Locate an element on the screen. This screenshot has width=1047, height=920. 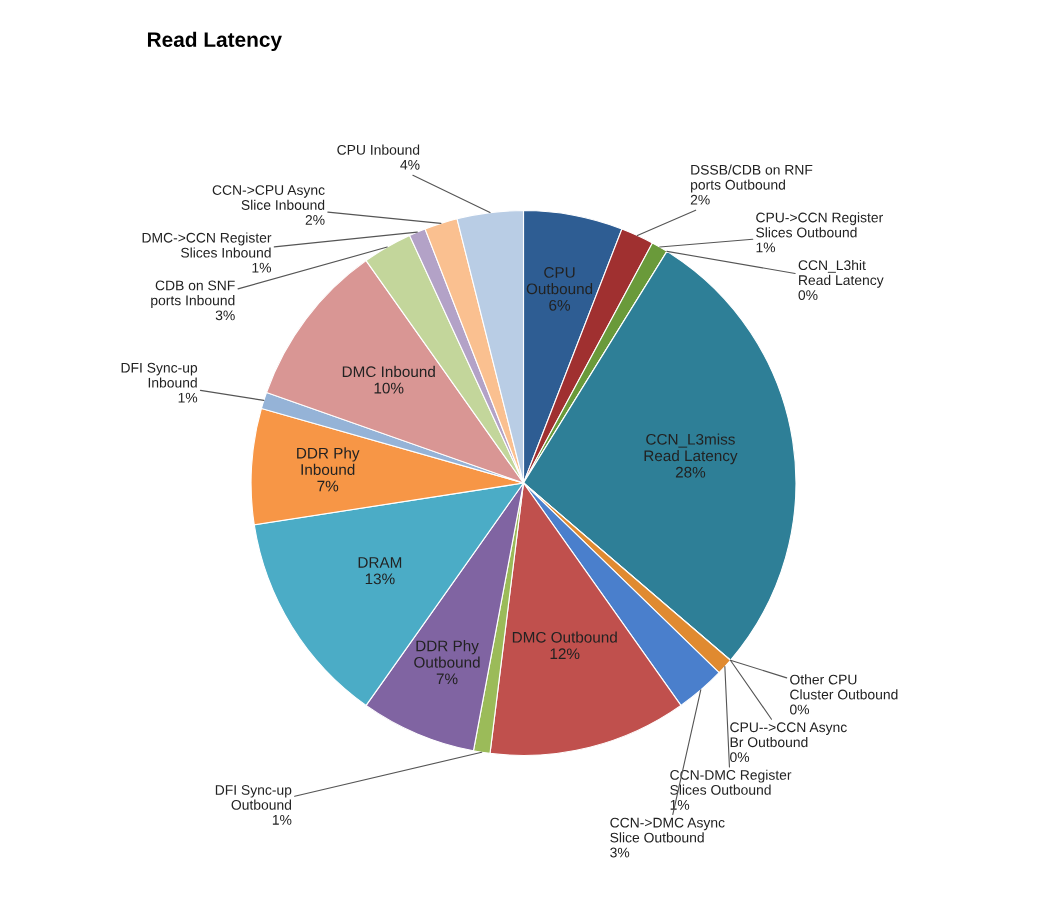
slice-label: DRAM is located at coordinates (380, 562).